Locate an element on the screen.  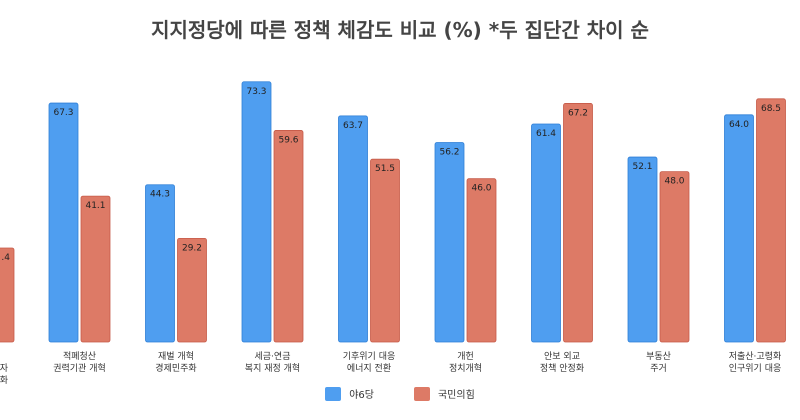
category-label-8-0: 저출산·고령화 is located at coordinates (755, 356).